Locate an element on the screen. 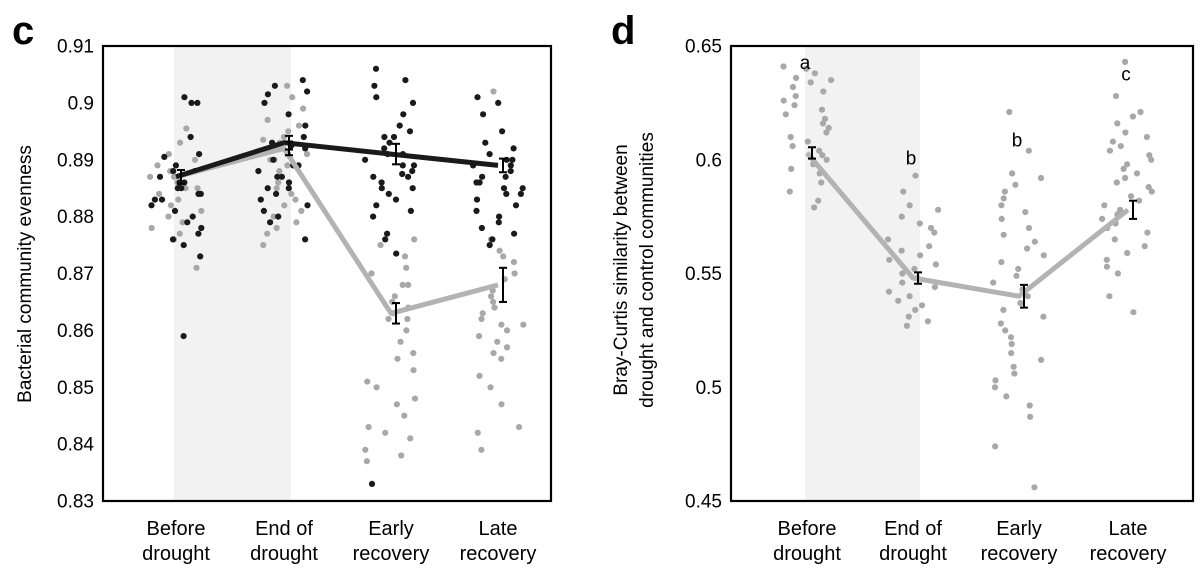  panel-c-y-tick-label: 0.84 is located at coordinates (75, 445).